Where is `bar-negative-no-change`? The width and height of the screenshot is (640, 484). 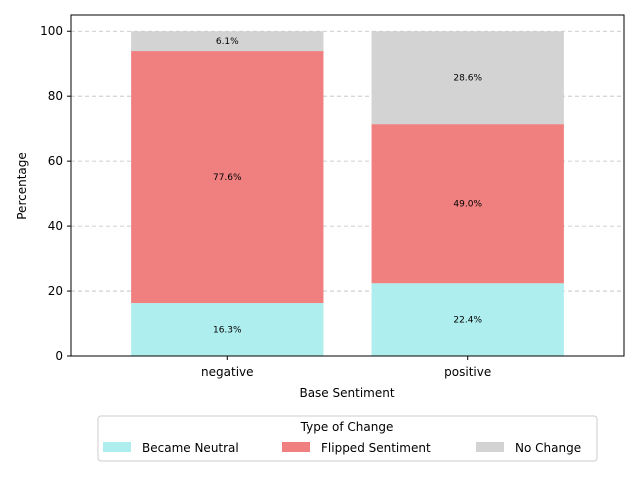
bar-negative-no-change is located at coordinates (227, 41).